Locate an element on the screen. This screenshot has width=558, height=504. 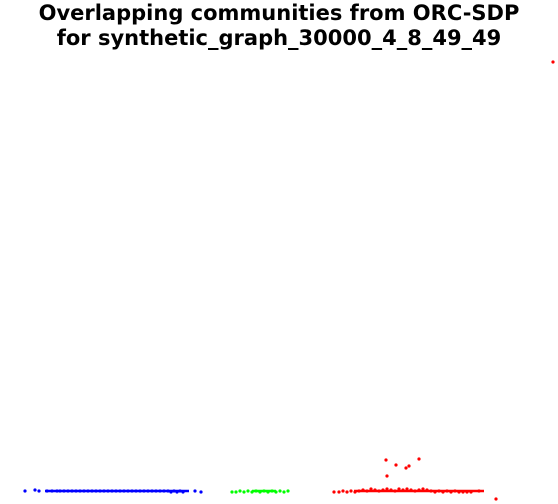
chart-title-line-2: for synthetic_graph_30000_4_8_49_49 is located at coordinates (279, 38).